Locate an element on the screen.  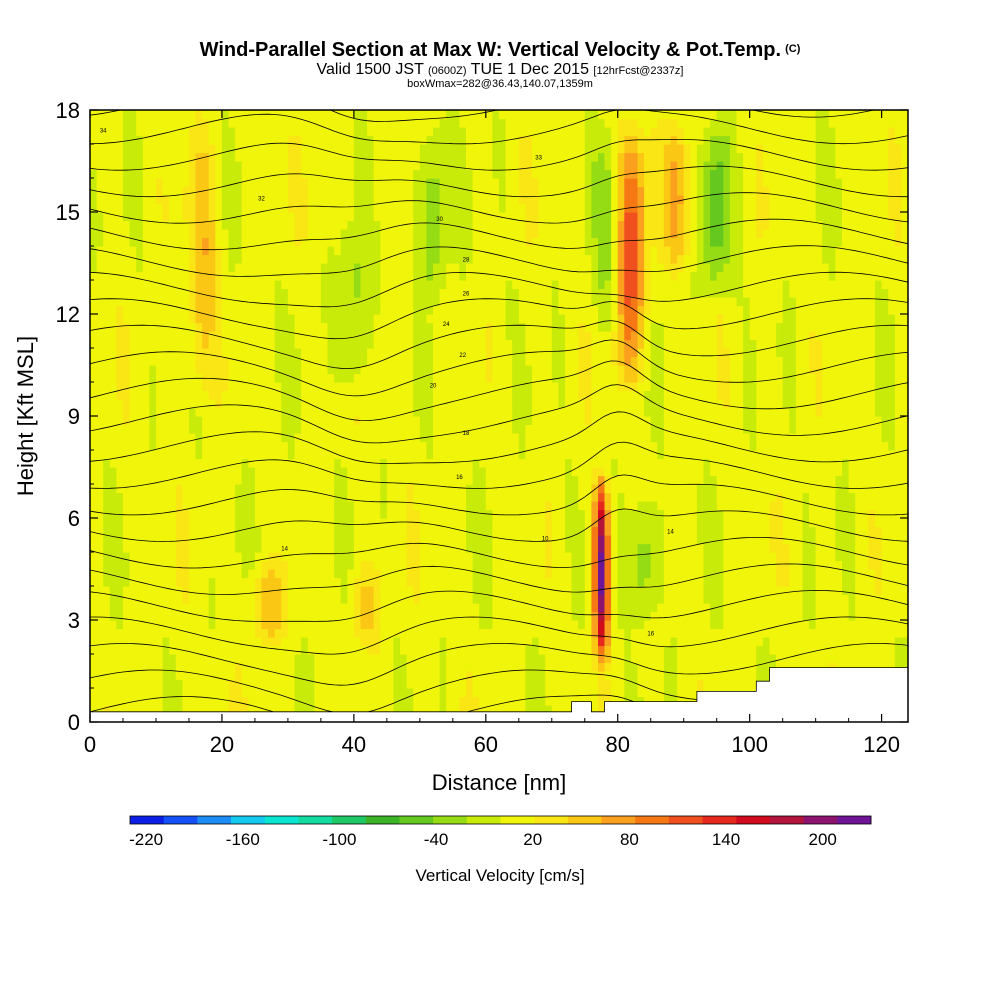
valid-utc-text: (0600Z) is located at coordinates (447, 71).